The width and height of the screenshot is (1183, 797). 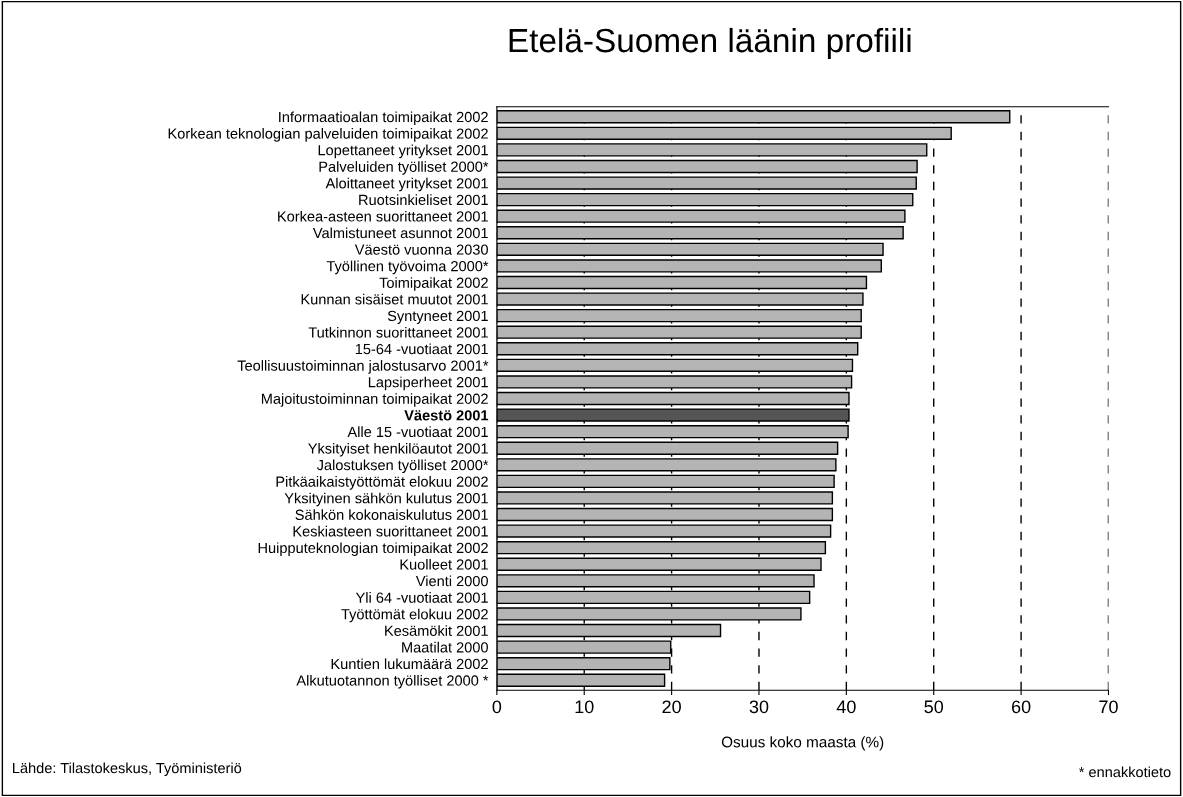 What do you see at coordinates (363, 367) in the screenshot?
I see `y-tick-label: Teollisuustoiminnan jalostusarvo 2001*` at bounding box center [363, 367].